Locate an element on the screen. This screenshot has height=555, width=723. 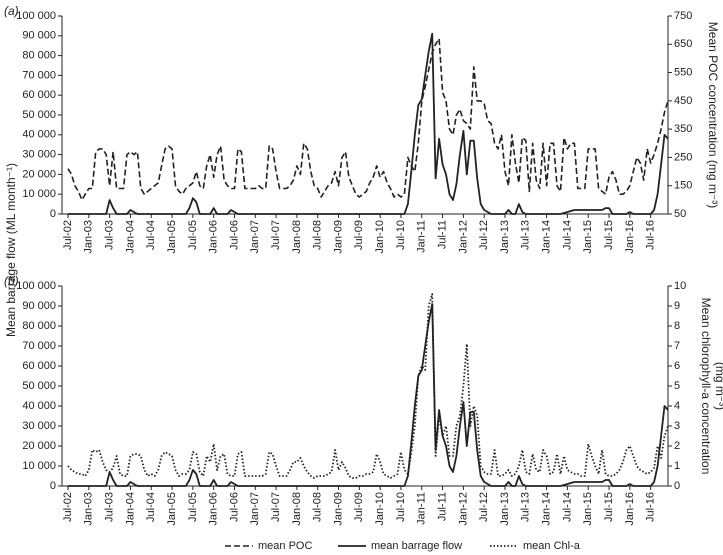
x-tick-label: Jul-07 is located at coordinates (276, 235).